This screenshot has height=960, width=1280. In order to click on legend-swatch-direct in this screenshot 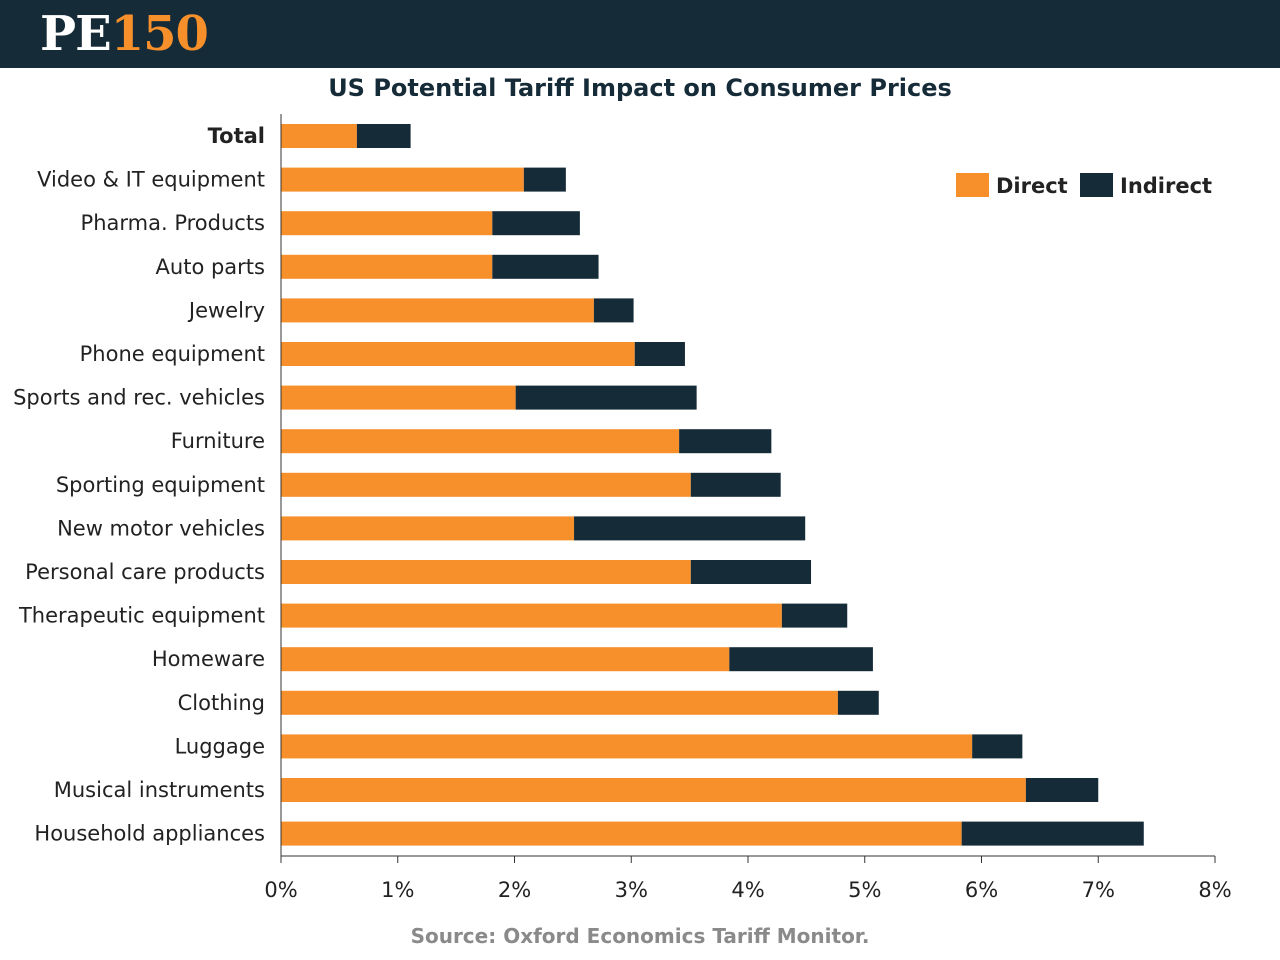, I will do `click(972, 185)`.